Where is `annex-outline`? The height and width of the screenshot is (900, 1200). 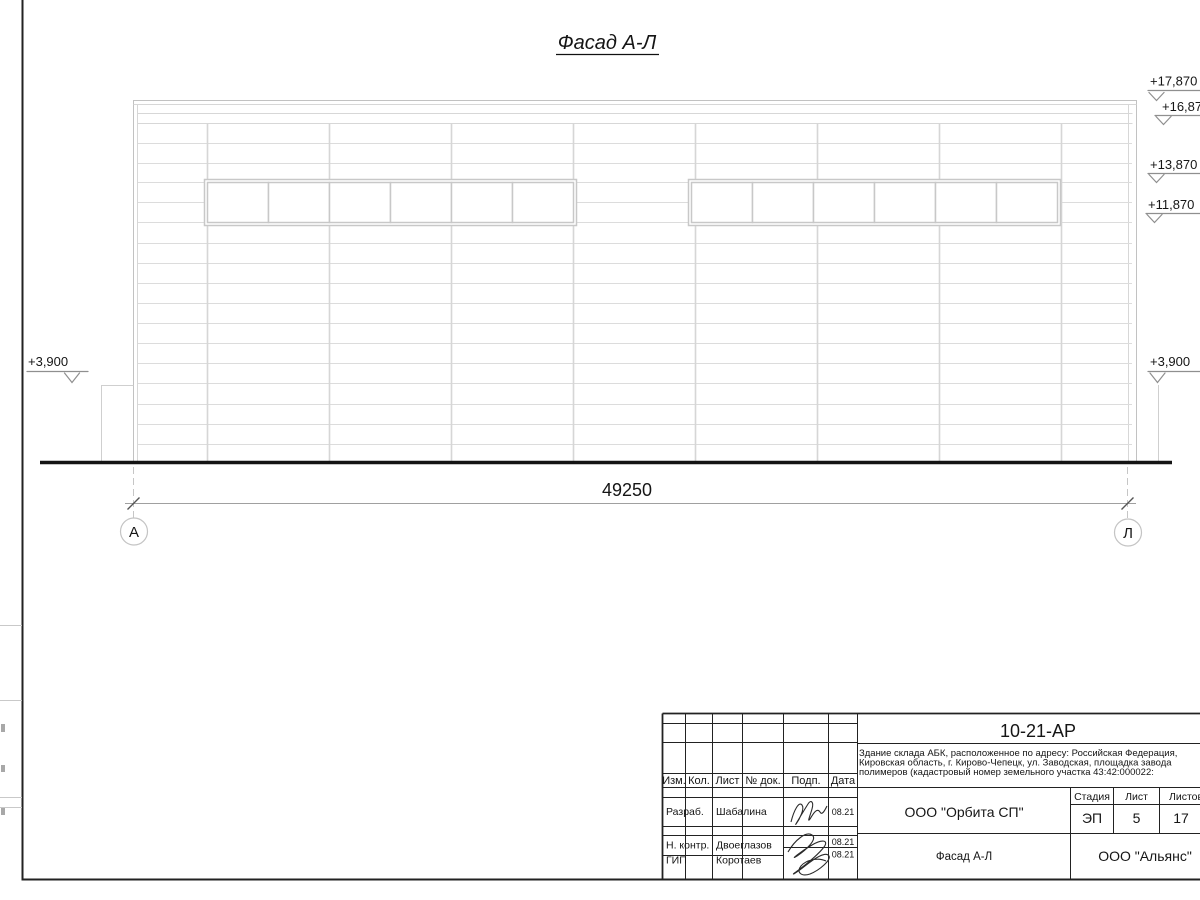 annex-outline is located at coordinates (117, 423).